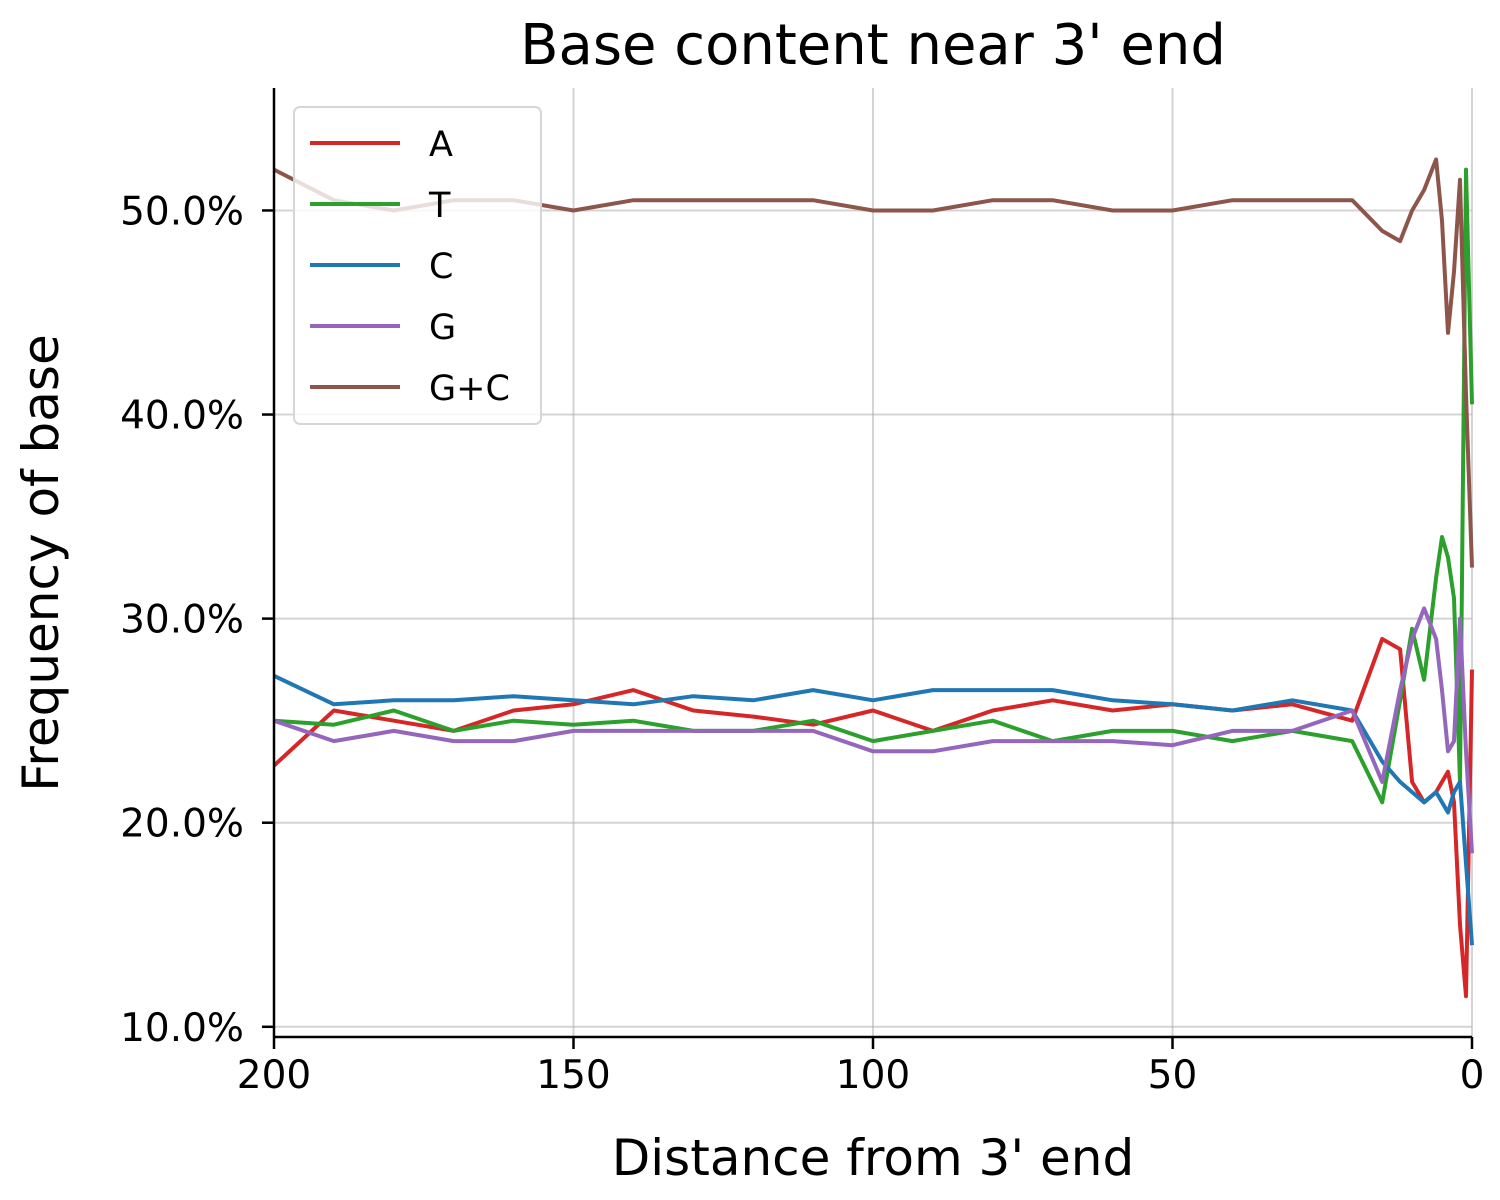 This screenshot has height=1200, width=1500. What do you see at coordinates (182, 211) in the screenshot?
I see `y-tick-label: 50.0%` at bounding box center [182, 211].